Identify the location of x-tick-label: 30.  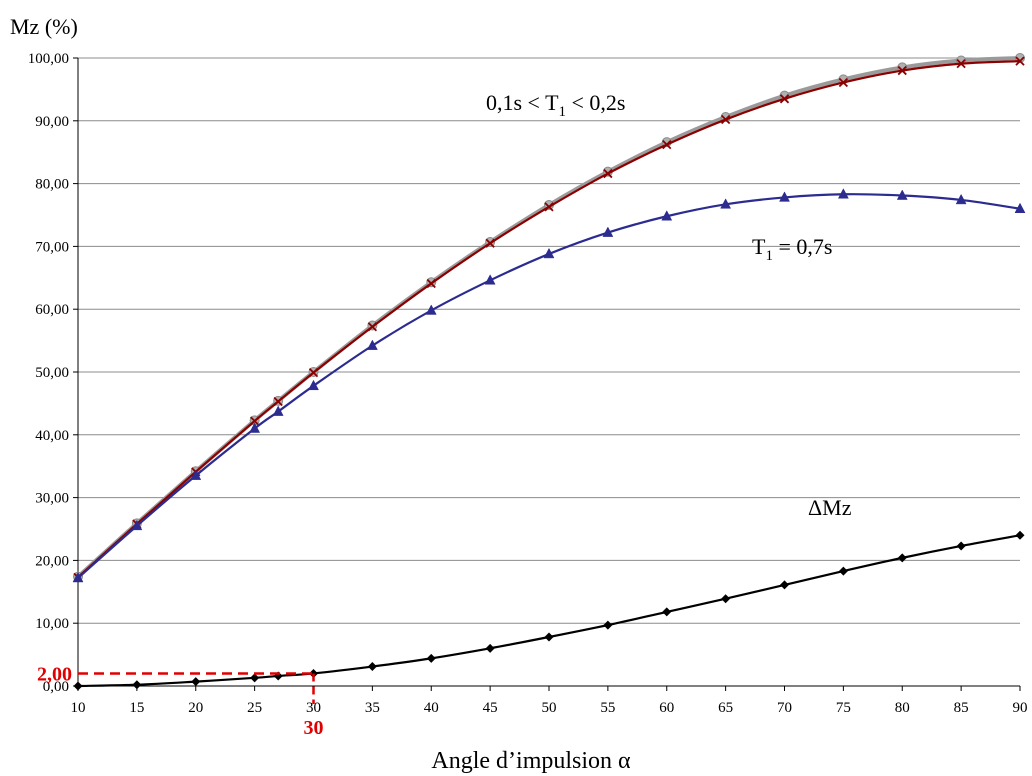
(313, 708).